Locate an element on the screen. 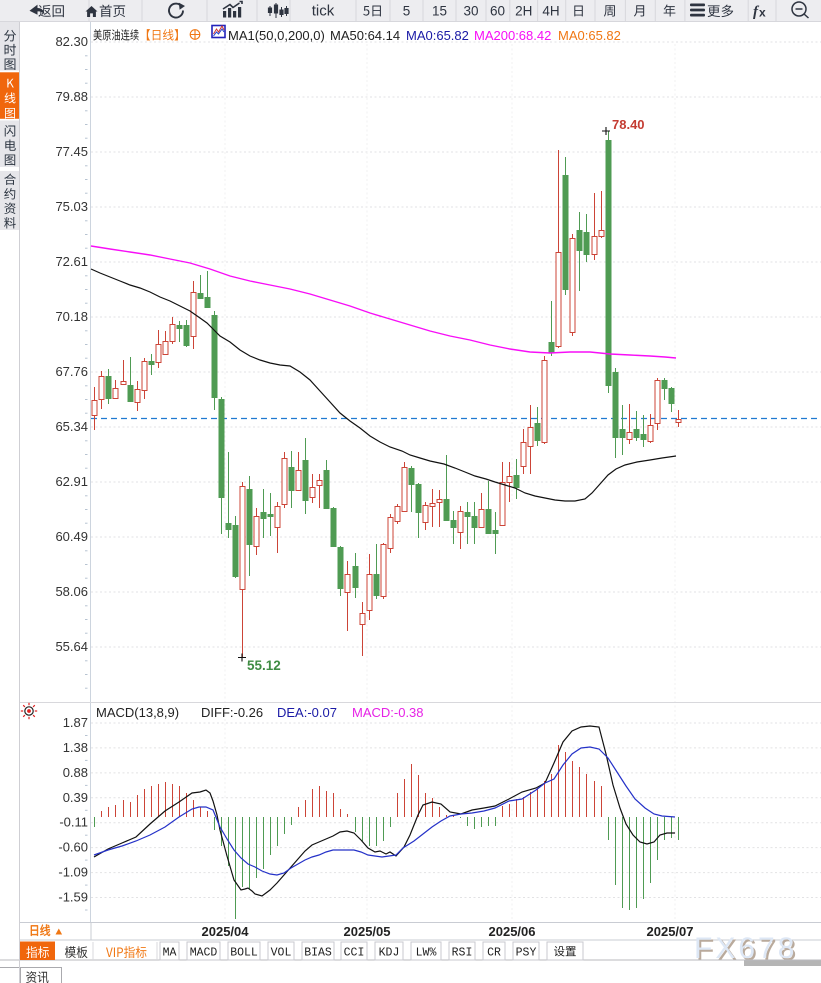  svg-text: DIFF:-0.26 is located at coordinates (232, 712).